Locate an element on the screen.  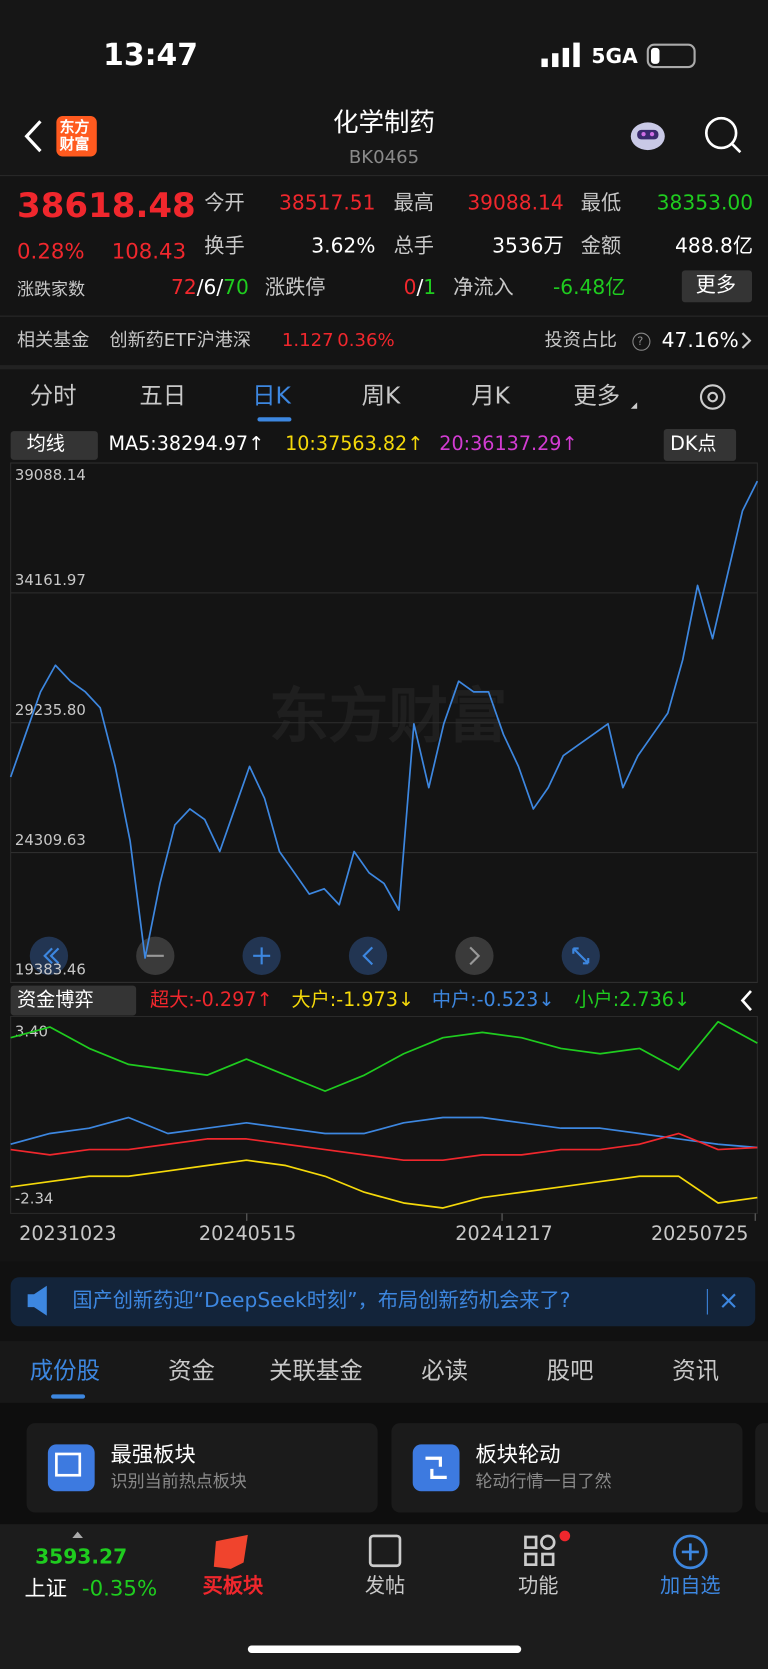
help-icon is located at coordinates (641, 341).